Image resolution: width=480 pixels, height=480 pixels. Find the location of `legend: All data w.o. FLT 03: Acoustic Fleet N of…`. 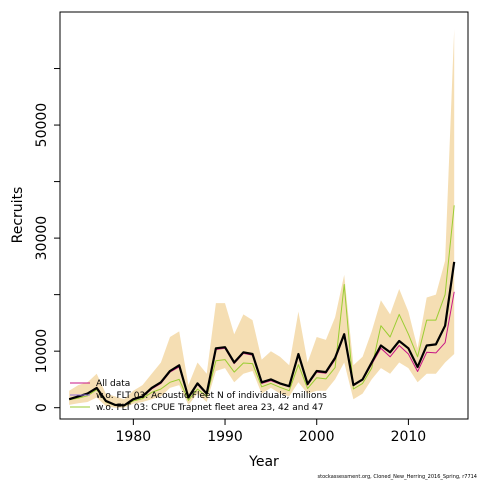

legend: All data w.o. FLT 03: Acoustic Fleet N of… is located at coordinates (198, 396).